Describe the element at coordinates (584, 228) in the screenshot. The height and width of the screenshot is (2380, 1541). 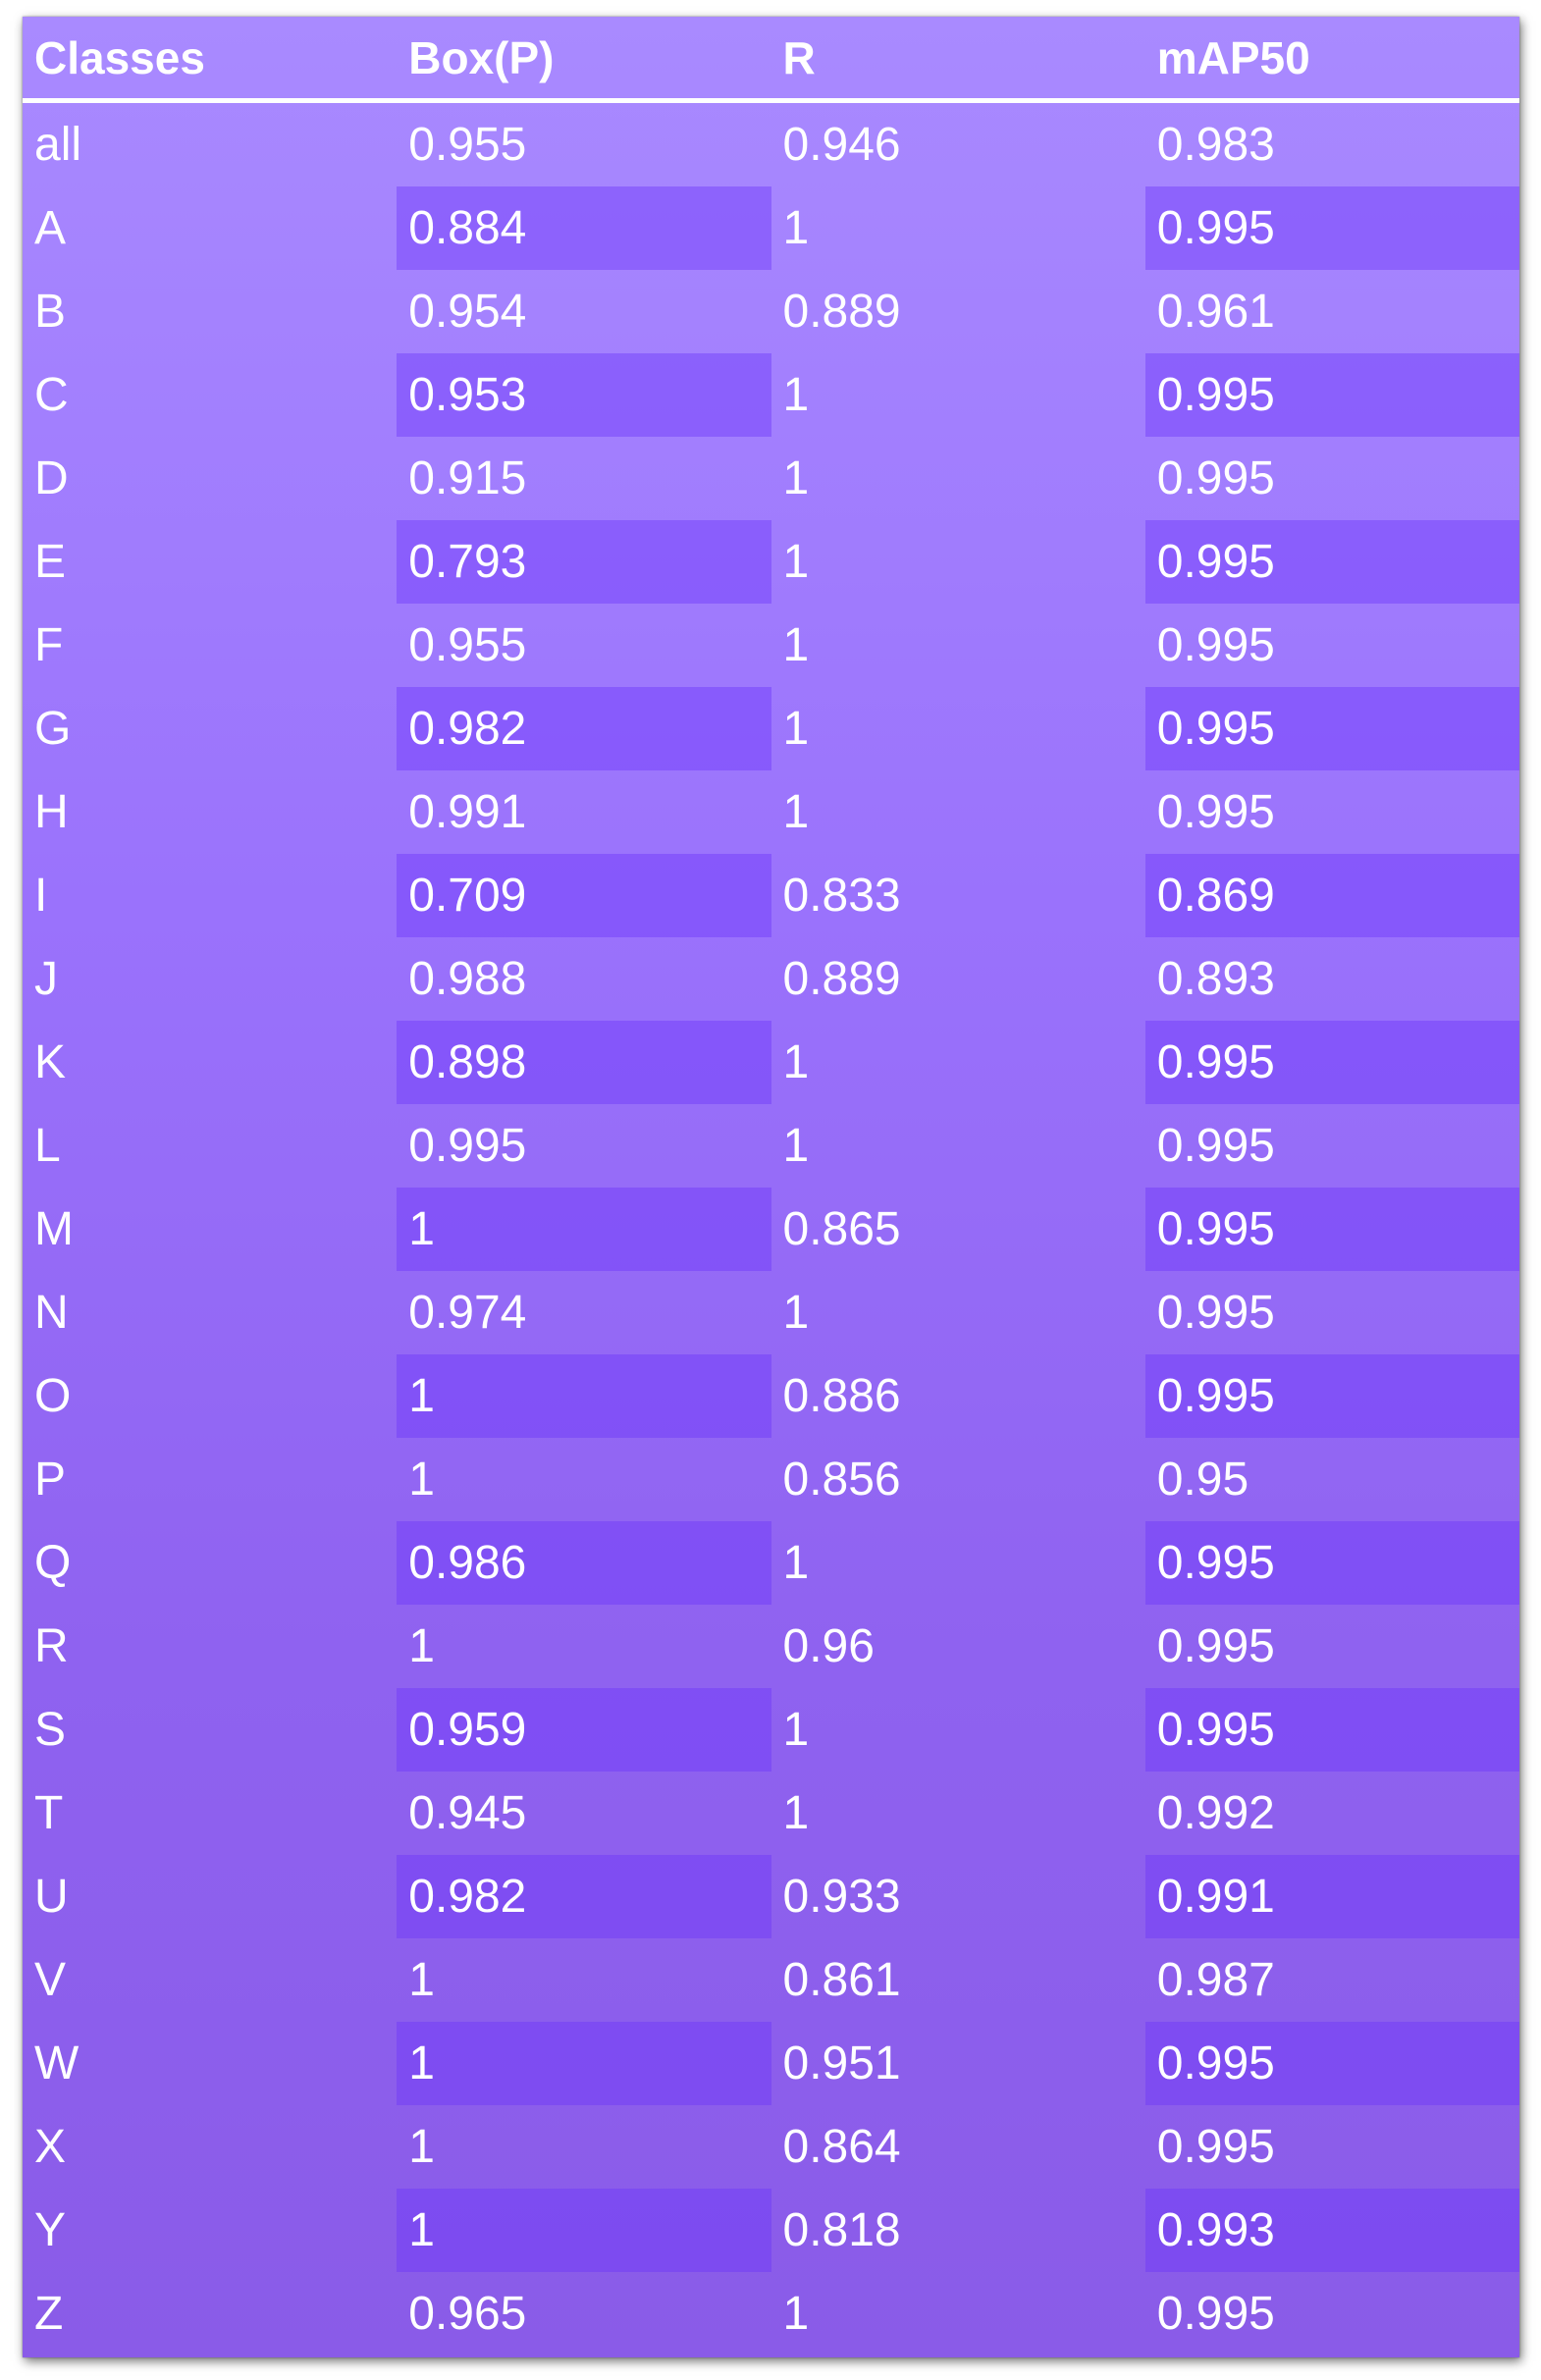
I see `cell-box-precision: 0.884` at that location.